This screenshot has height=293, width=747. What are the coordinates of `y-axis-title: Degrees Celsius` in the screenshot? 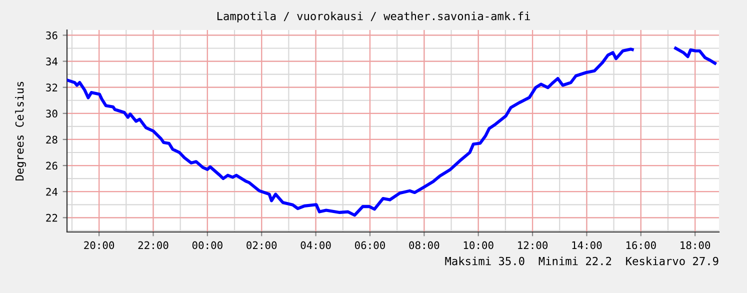 It's located at (20, 131).